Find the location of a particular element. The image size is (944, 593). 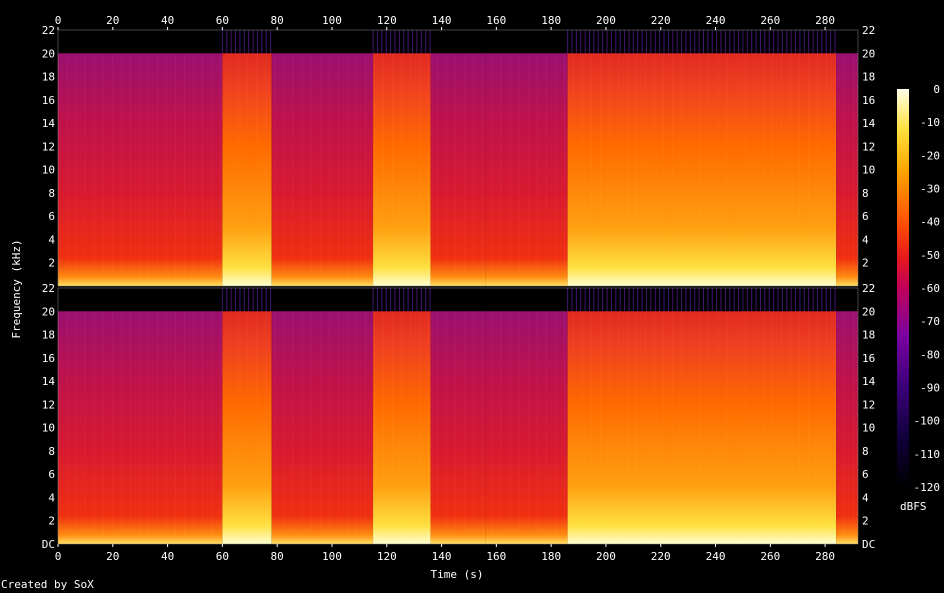

colorbar-tick-label: -20 is located at coordinates (930, 155).